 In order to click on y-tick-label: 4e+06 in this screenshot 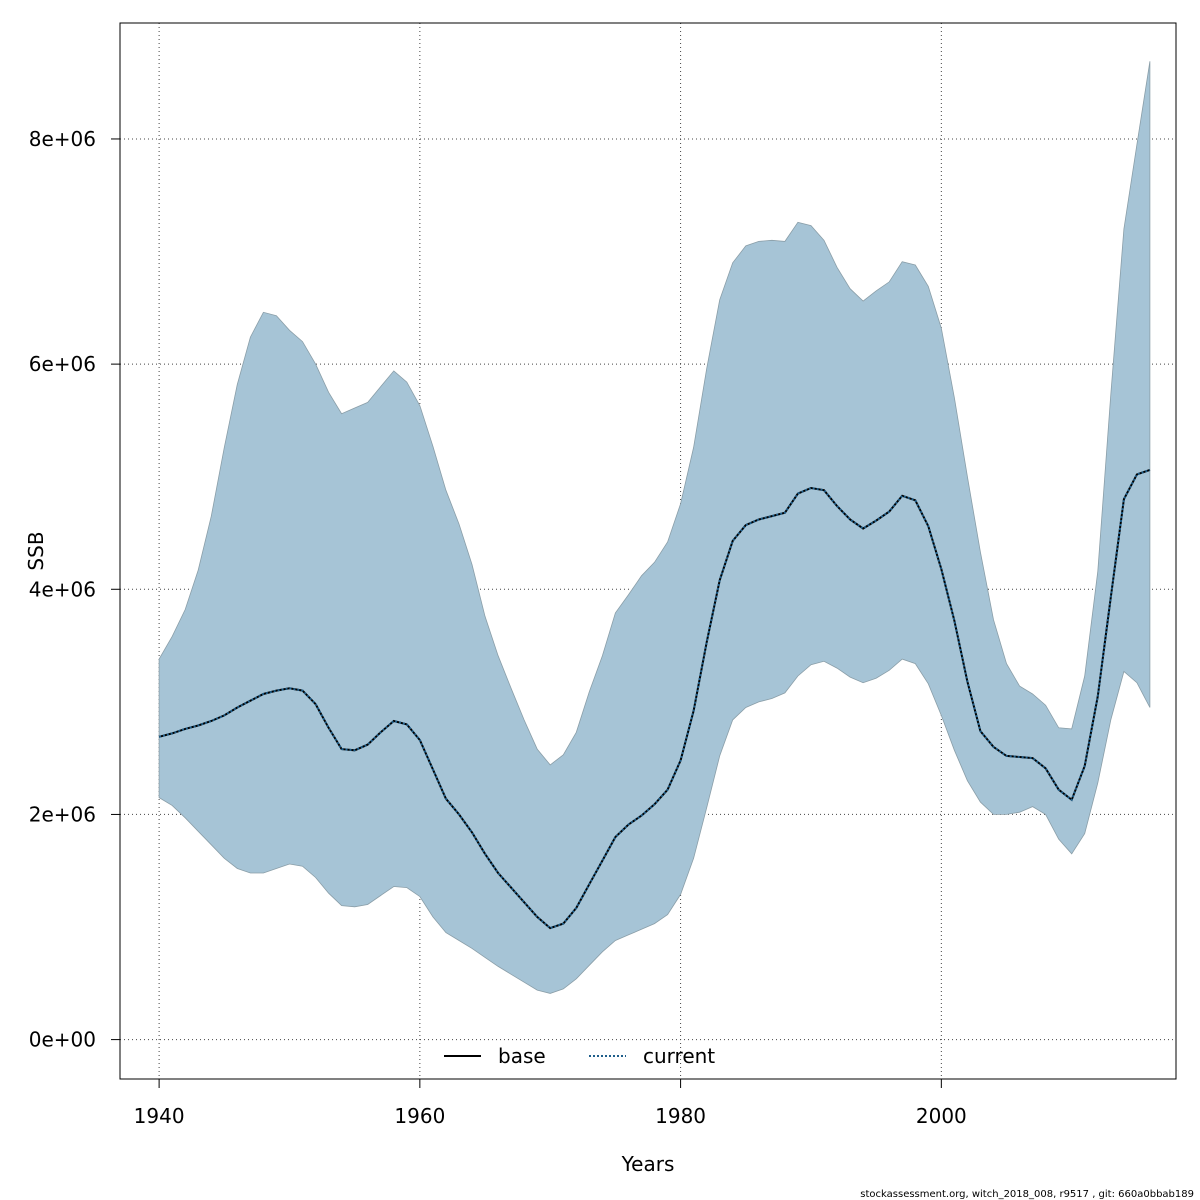, I will do `click(62, 589)`.